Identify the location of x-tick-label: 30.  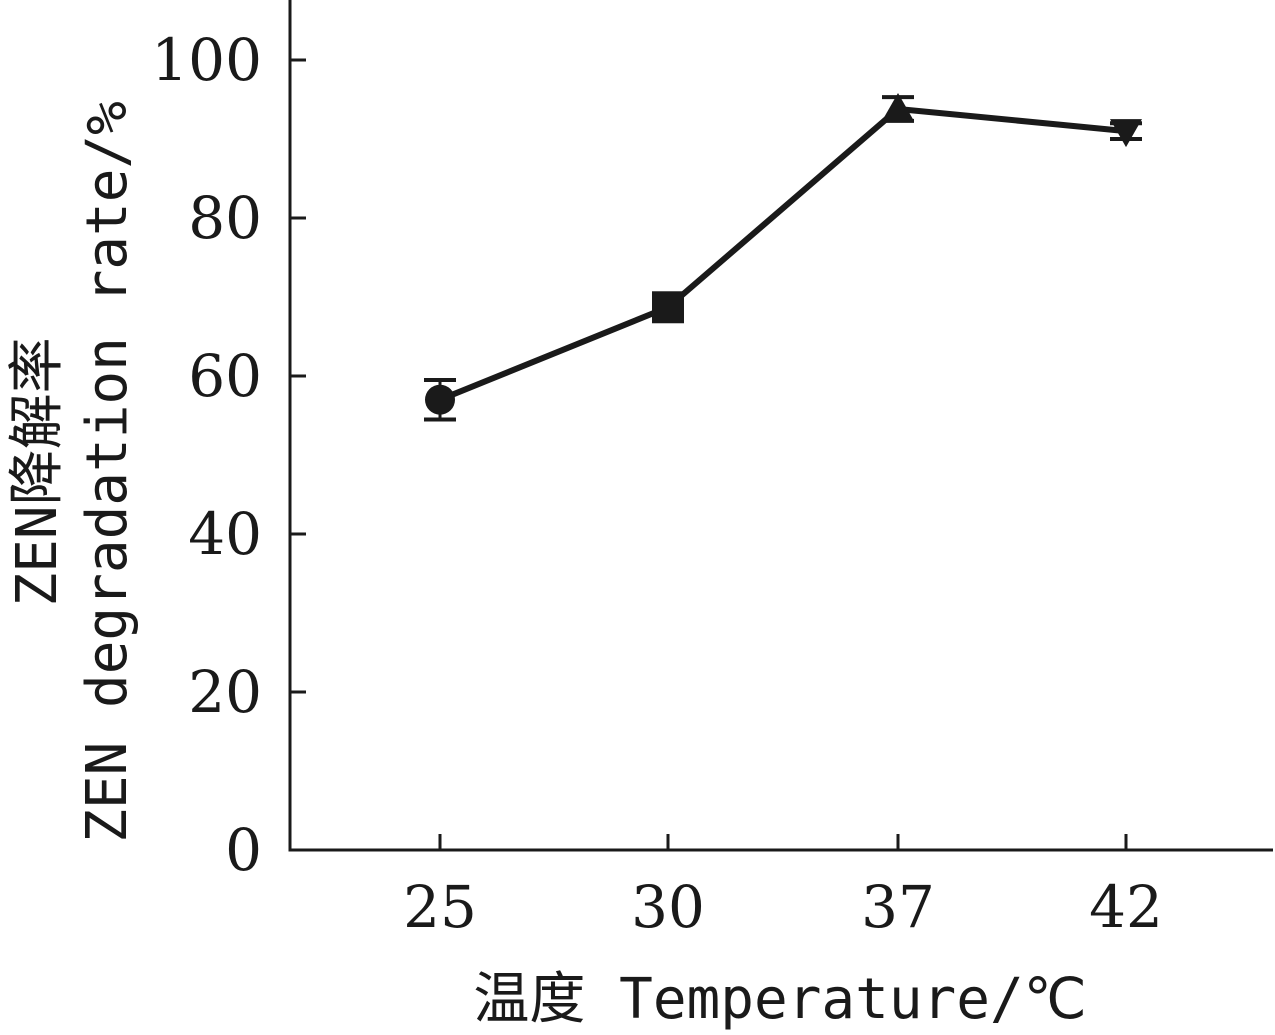
(668, 907).